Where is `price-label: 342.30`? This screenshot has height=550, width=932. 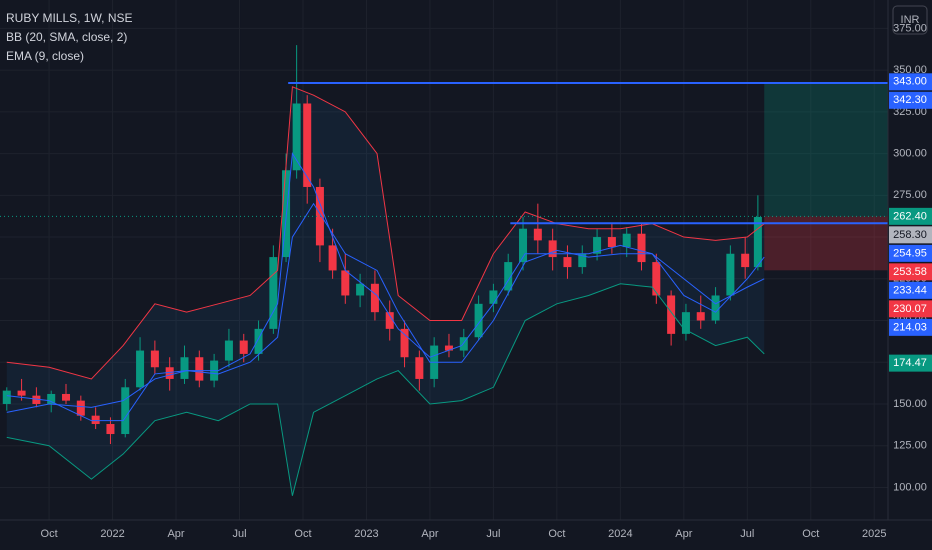 price-label: 342.30 is located at coordinates (910, 100).